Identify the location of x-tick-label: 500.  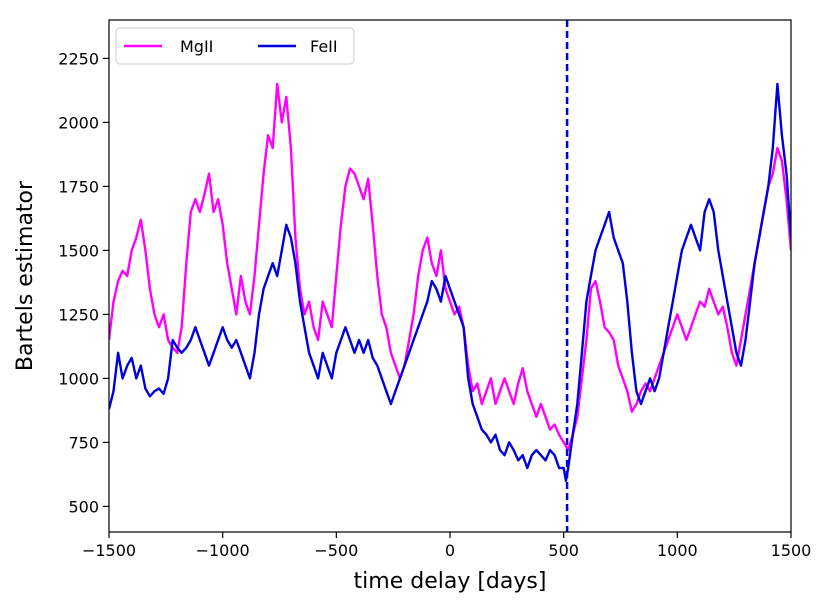
(563, 550).